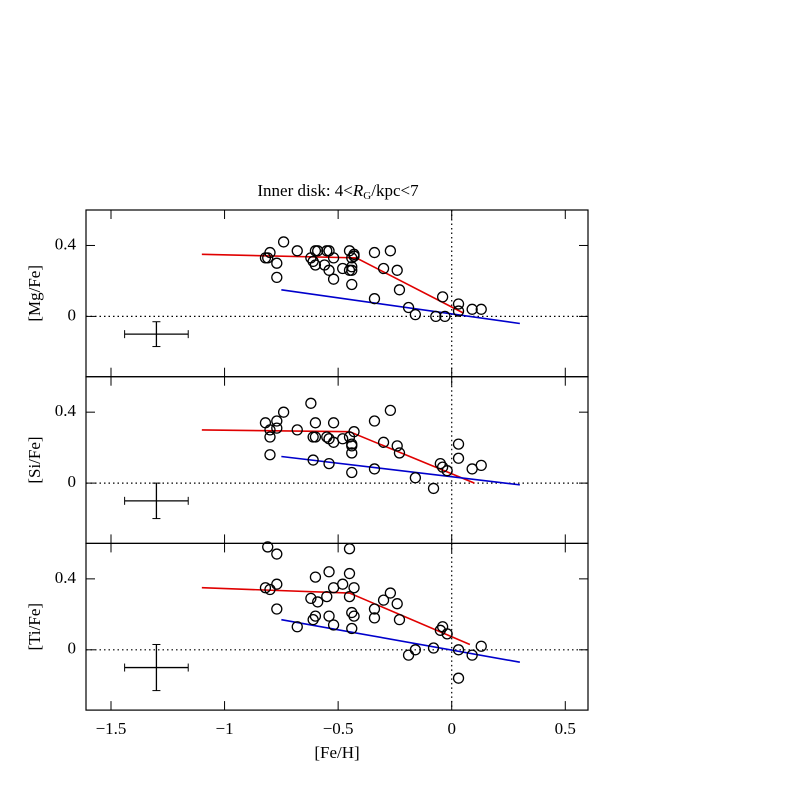  What do you see at coordinates (225, 728) in the screenshot?
I see `x-tick-label: −1` at bounding box center [225, 728].